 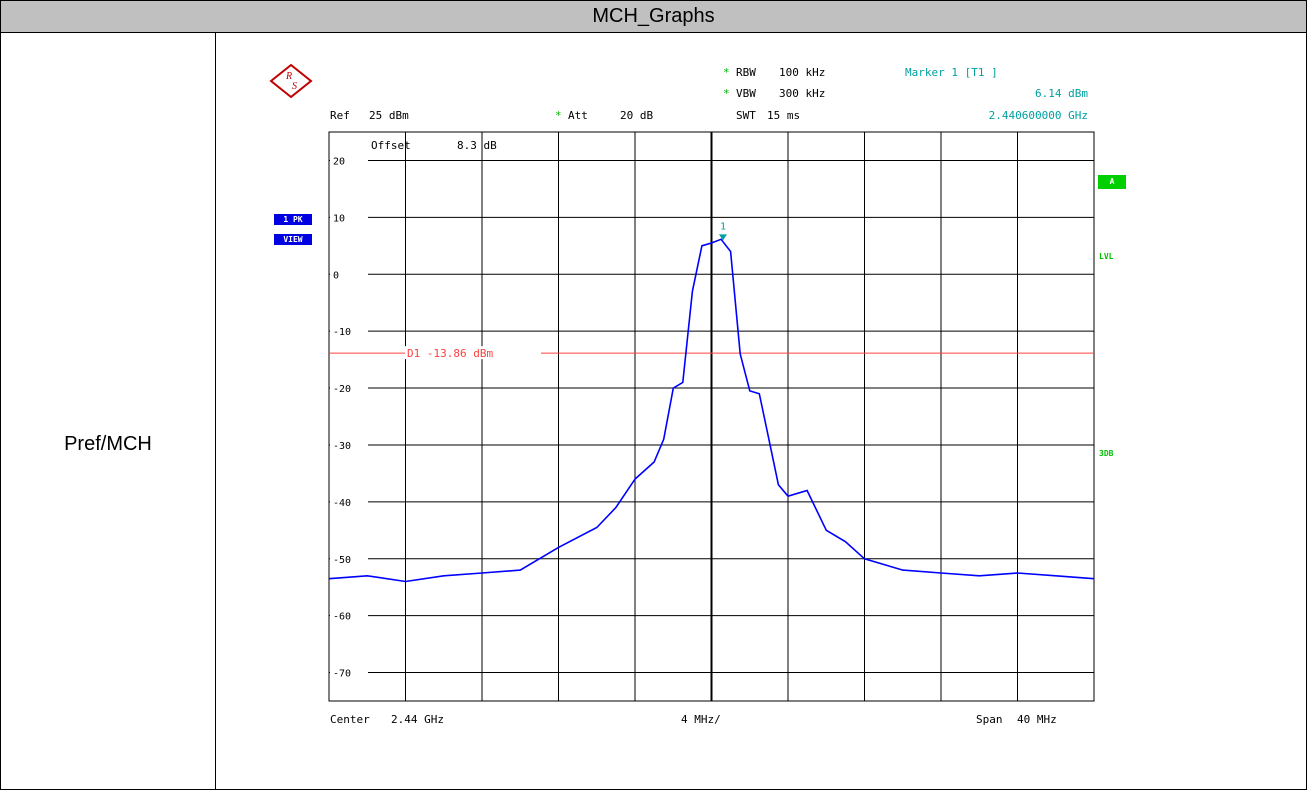 I want to click on ref-label: Ref, so click(x=340, y=115).